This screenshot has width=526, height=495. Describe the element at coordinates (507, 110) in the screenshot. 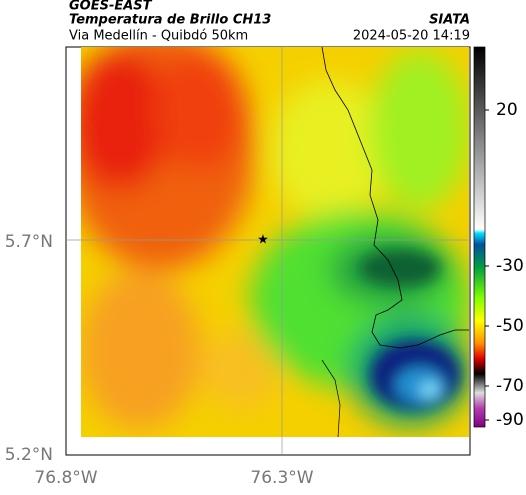

I see `colorbar-label: 20` at that location.